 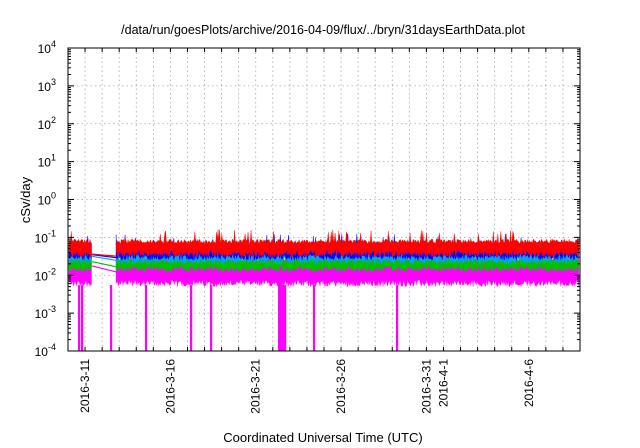 What do you see at coordinates (256, 386) in the screenshot?
I see `x-tick-label: 2016-3-21` at bounding box center [256, 386].